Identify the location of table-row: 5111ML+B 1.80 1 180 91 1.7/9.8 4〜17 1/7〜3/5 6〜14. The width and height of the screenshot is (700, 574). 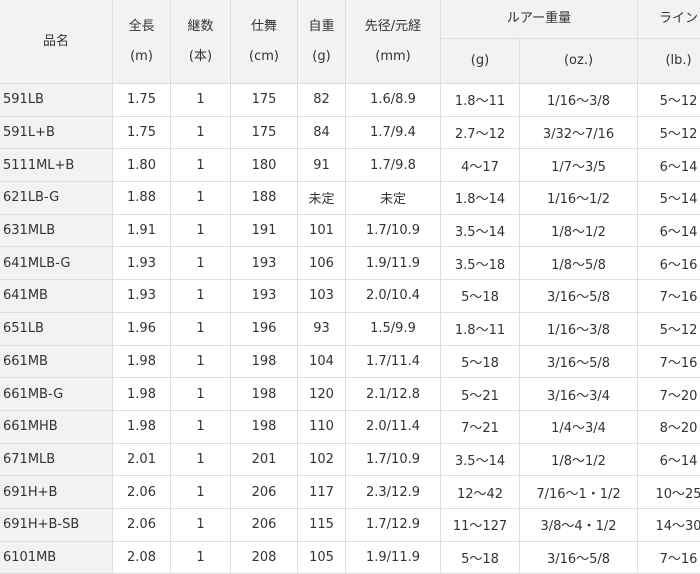
(350, 165).